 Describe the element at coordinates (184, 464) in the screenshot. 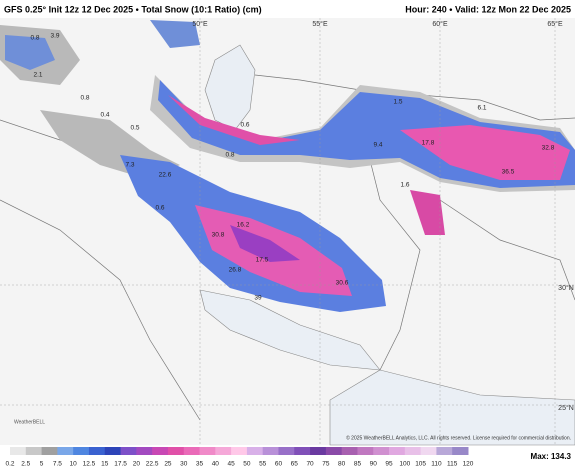

I see `colorbar-tick: 30` at that location.